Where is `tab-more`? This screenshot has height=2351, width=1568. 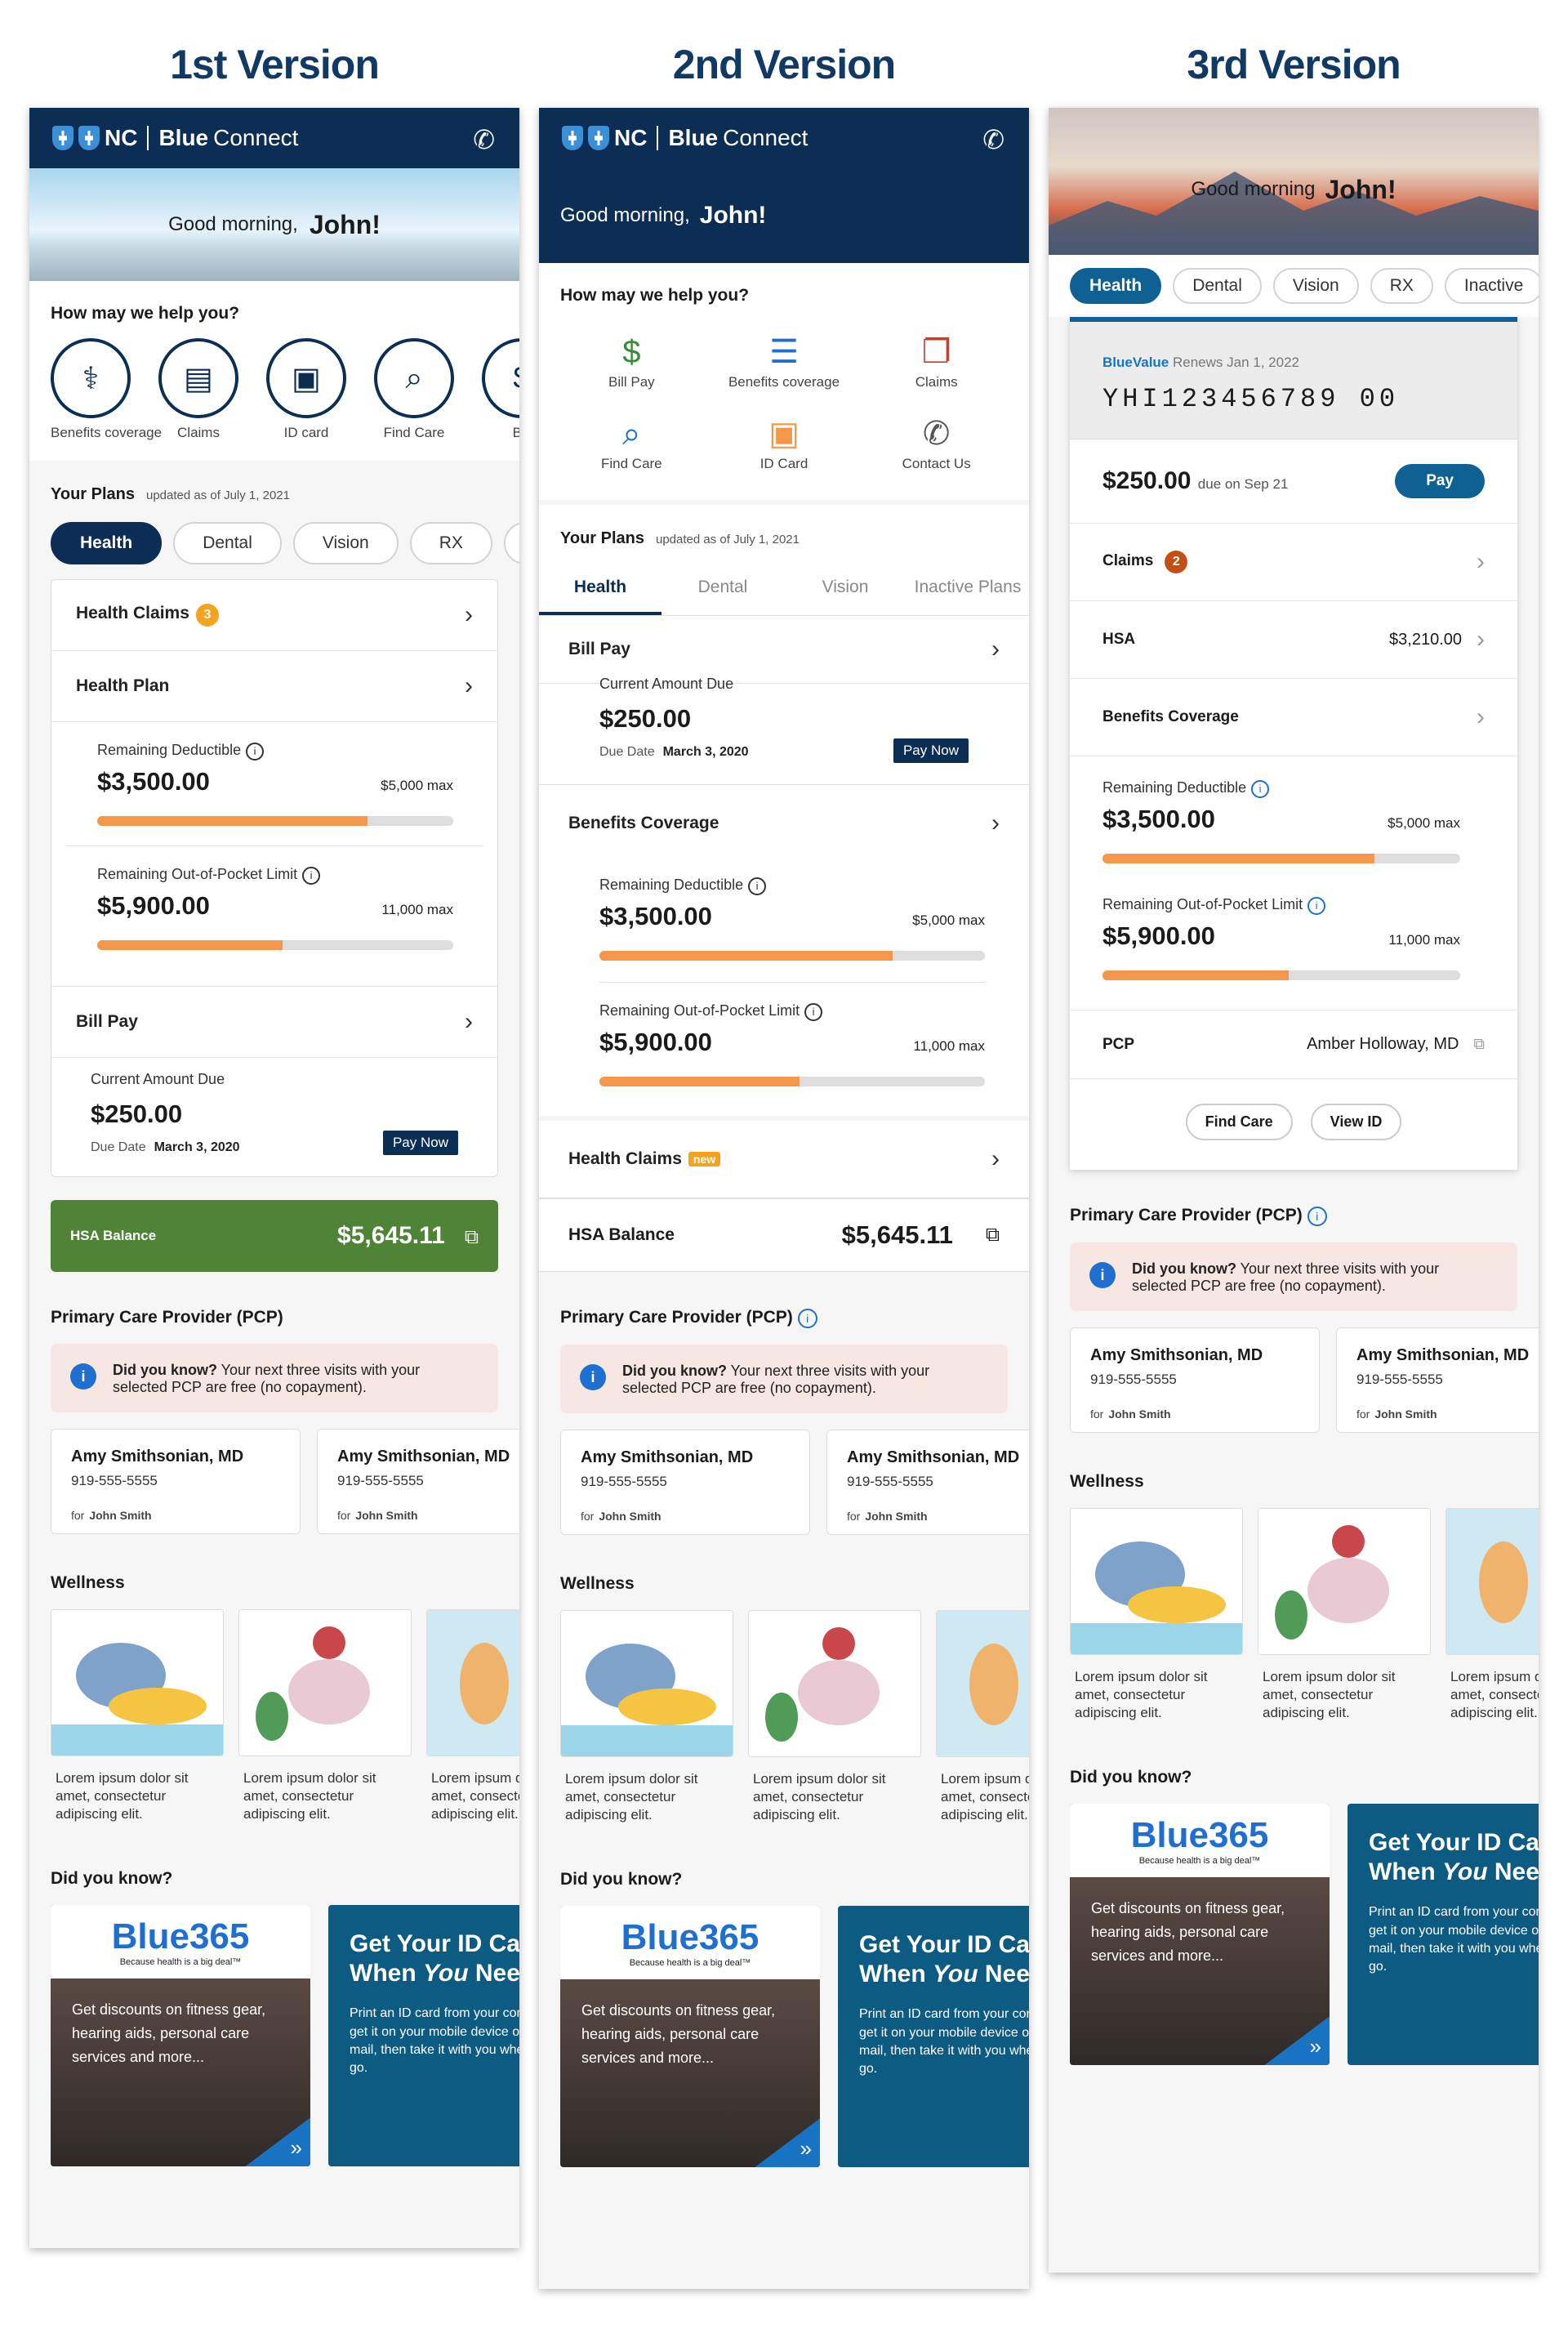 tab-more is located at coordinates (511, 543).